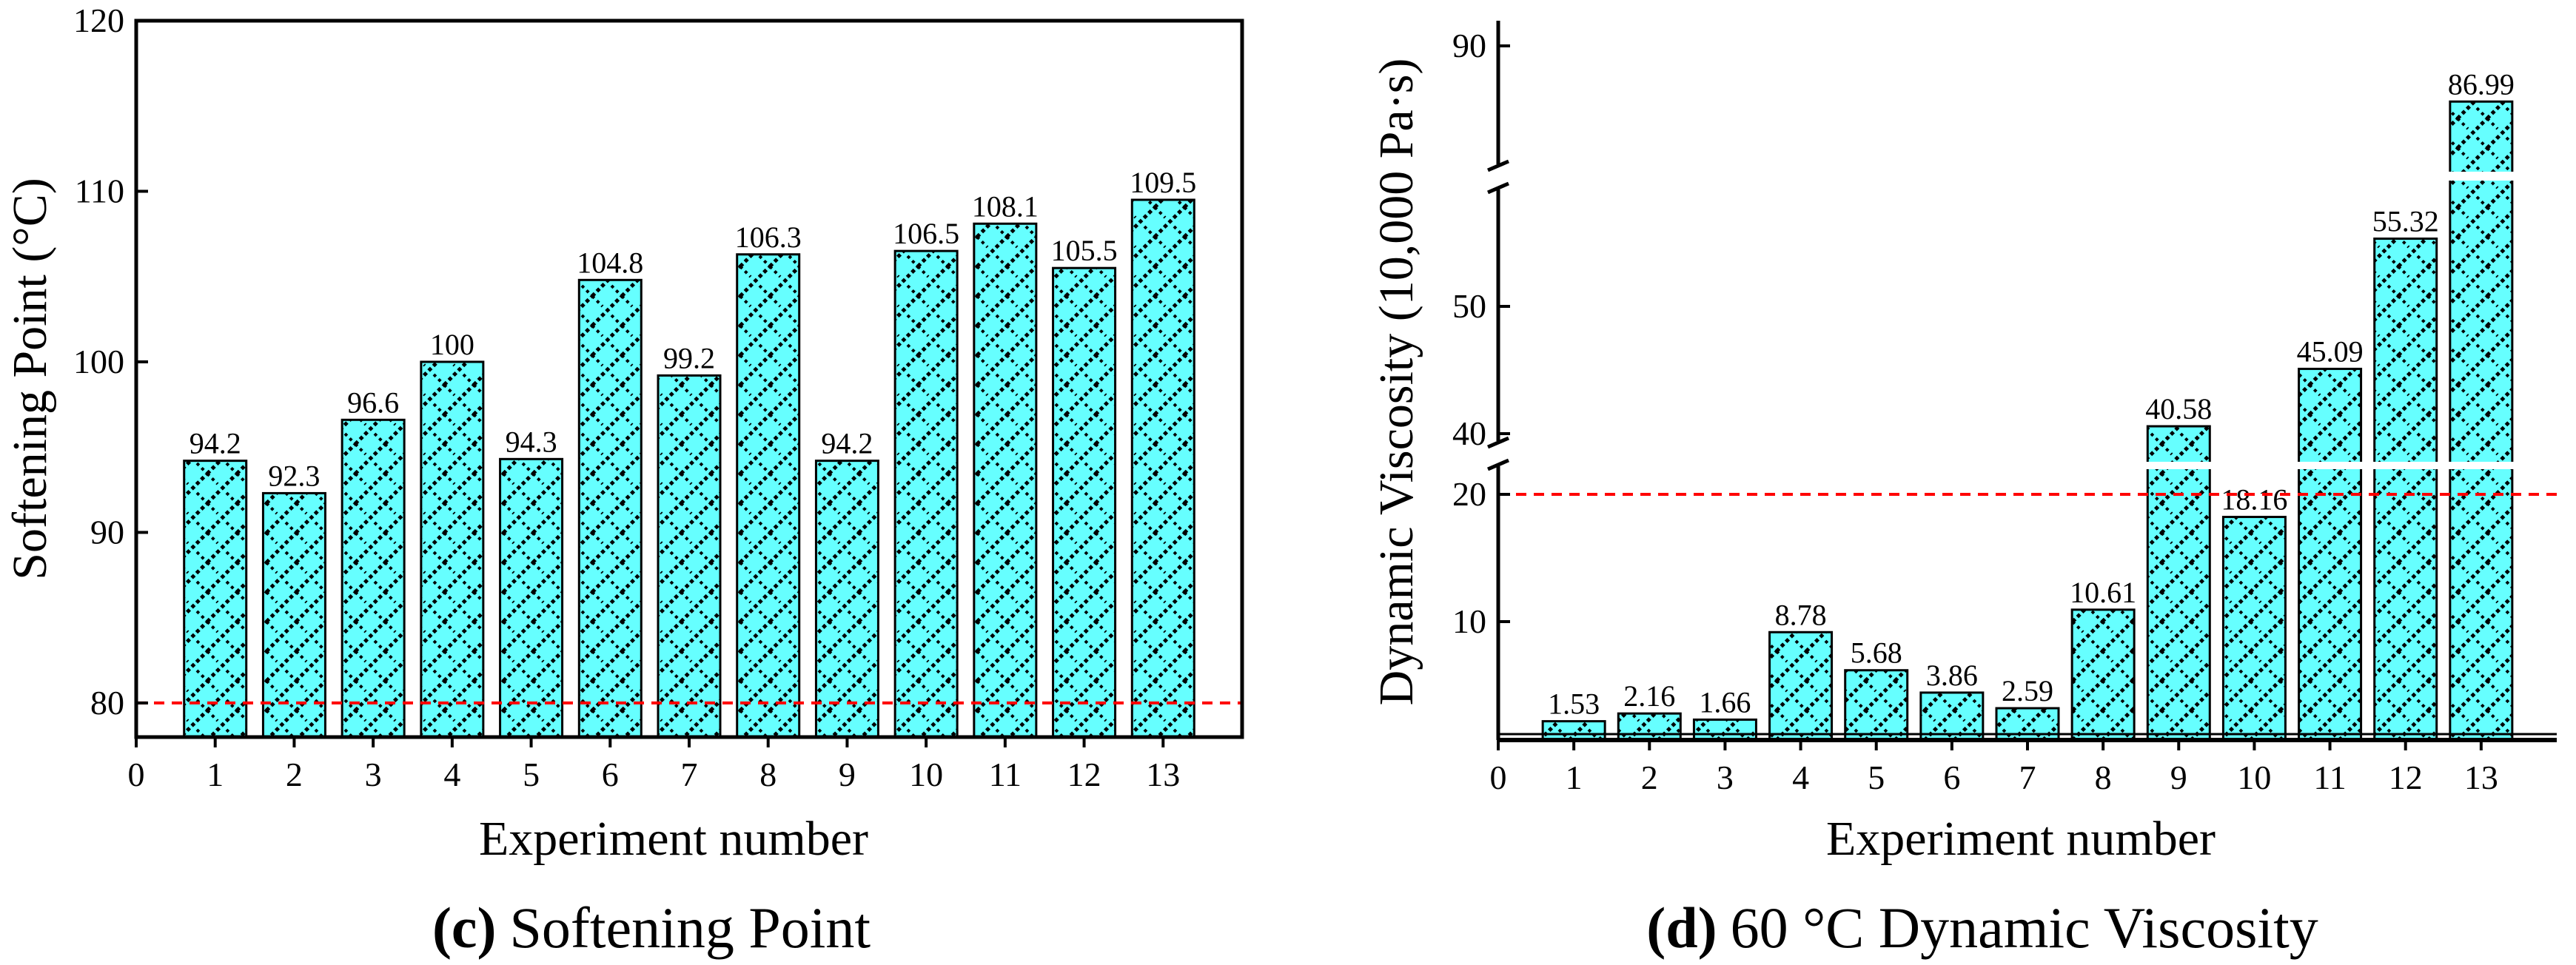  Describe the element at coordinates (1163, 774) in the screenshot. I see `c-x-tick-label: 13` at that location.